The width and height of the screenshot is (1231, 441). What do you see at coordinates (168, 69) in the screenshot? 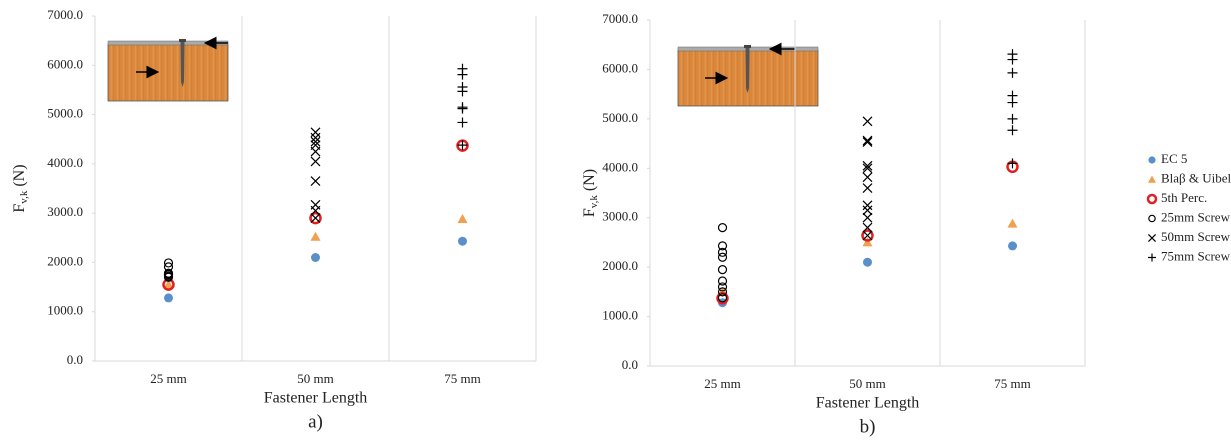
I see `inset-illustration-a` at bounding box center [168, 69].